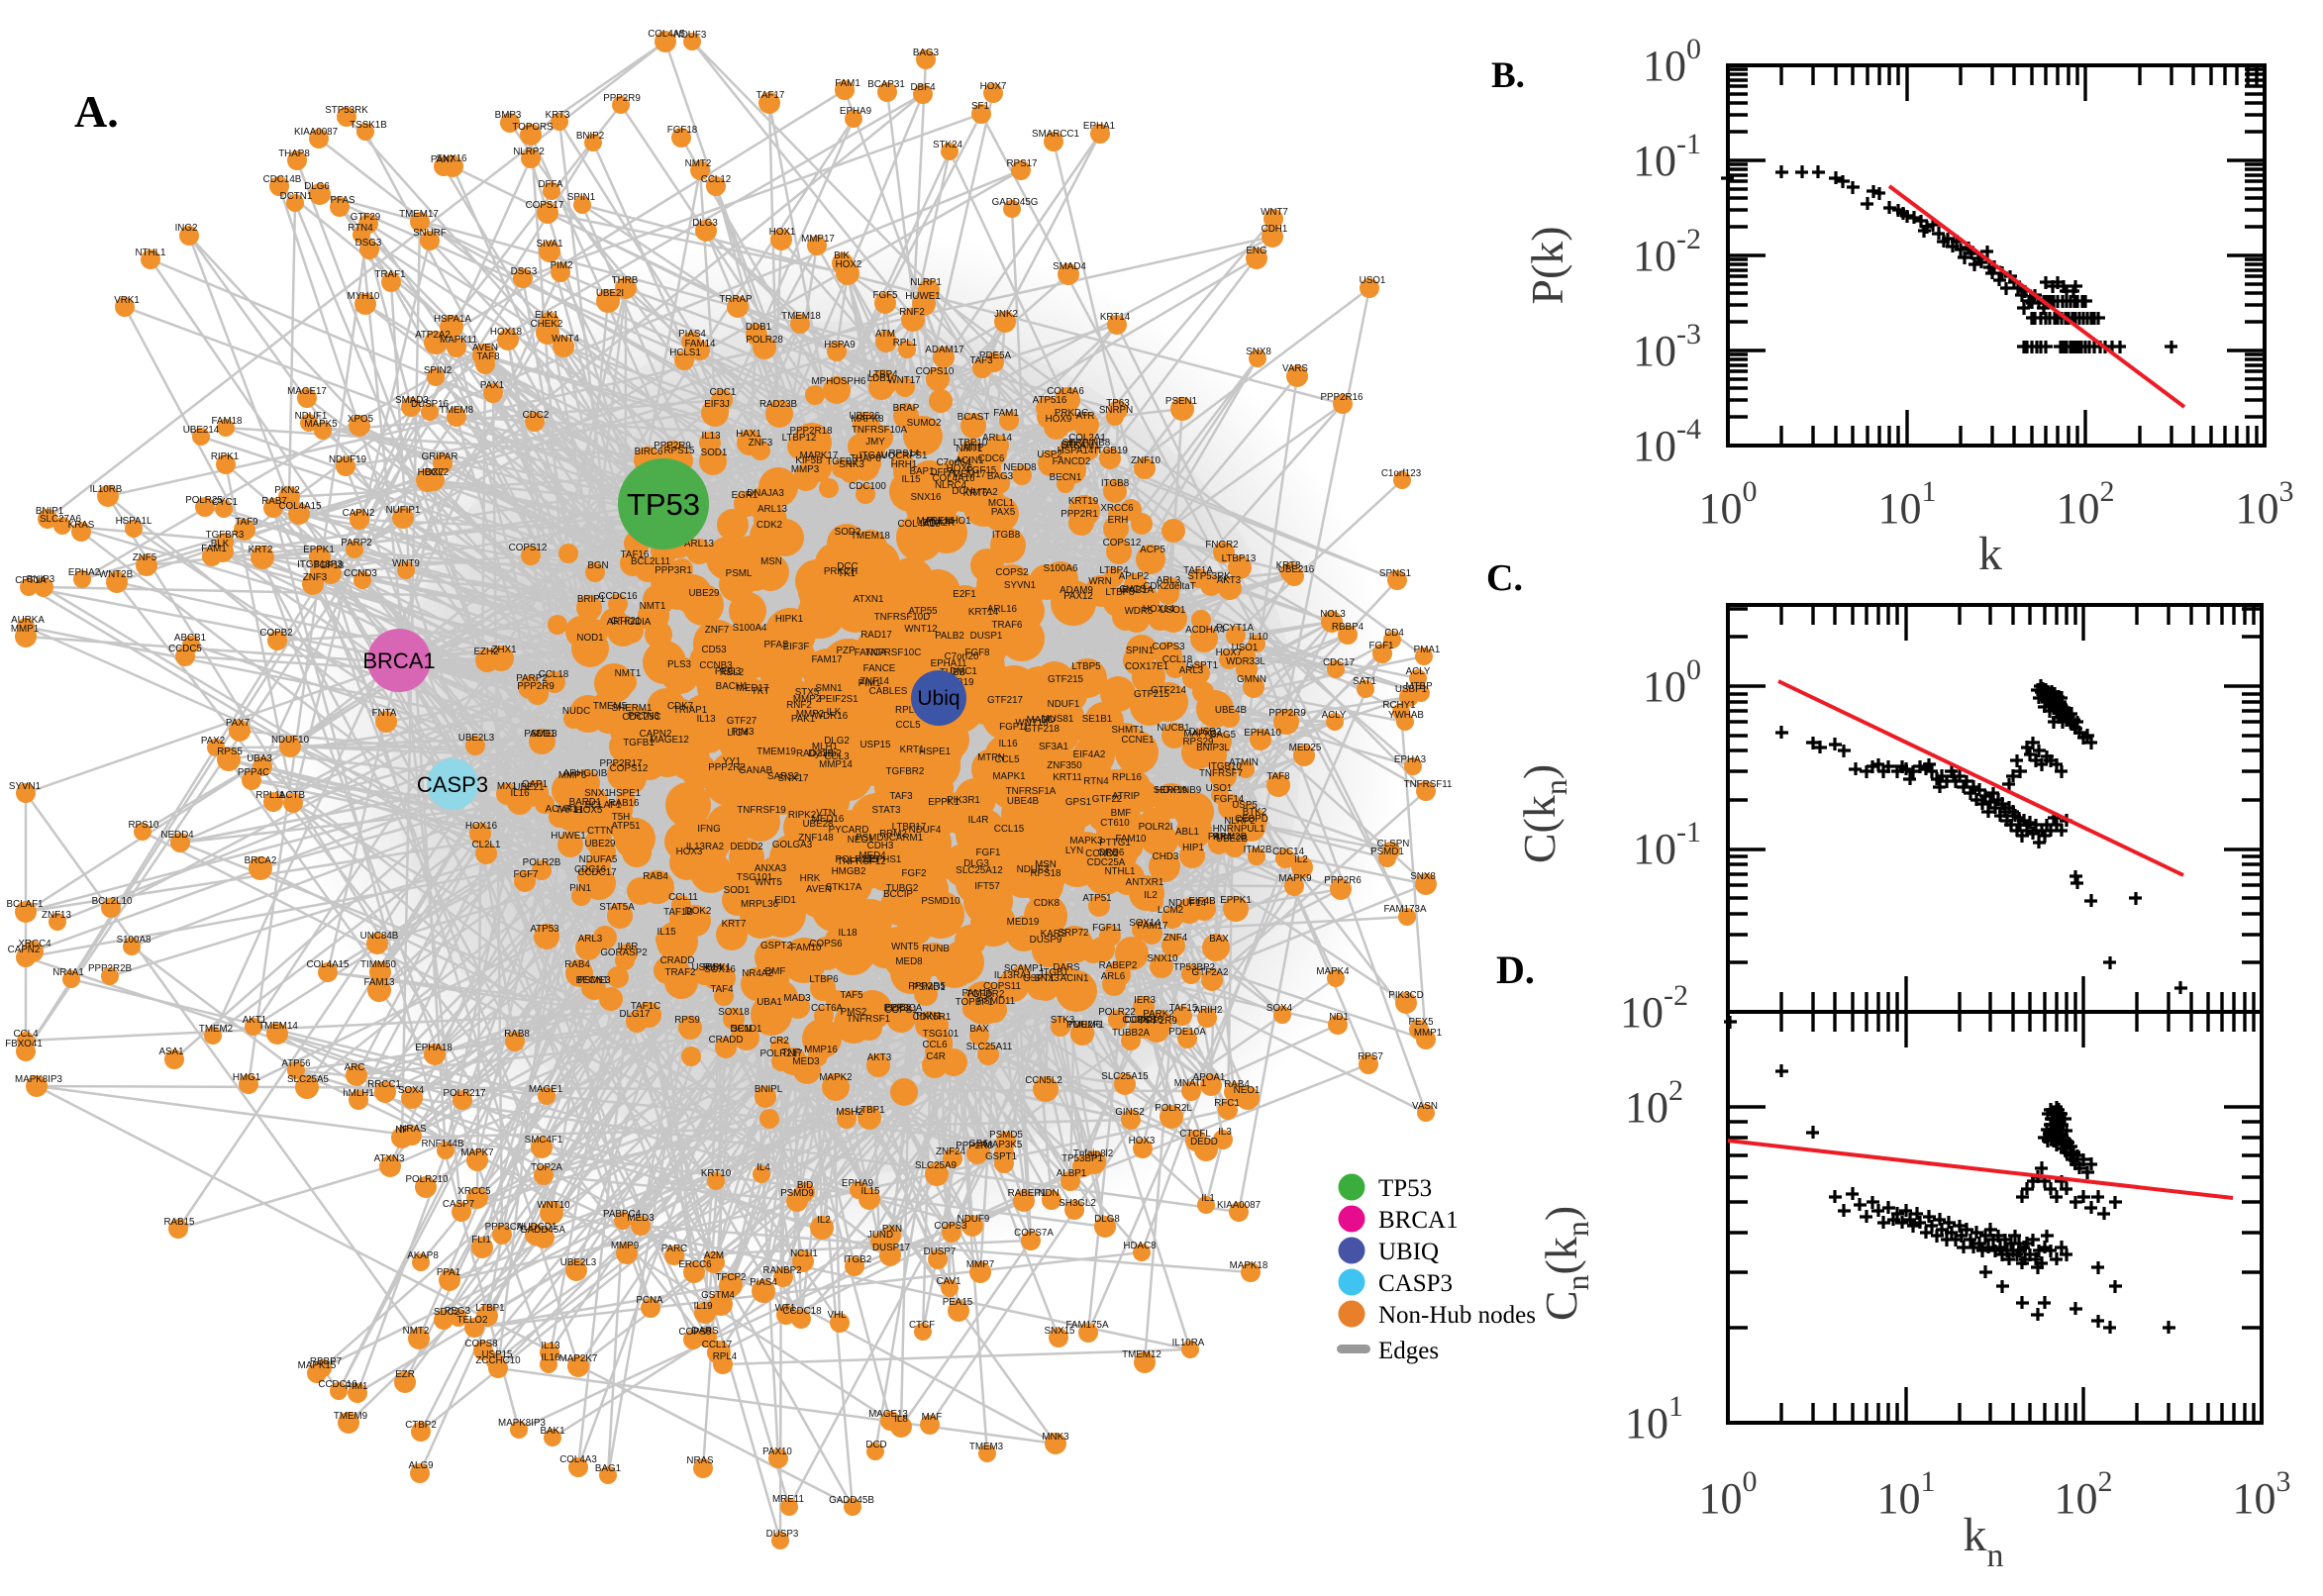 Image resolution: width=2323 pixels, height=1596 pixels. I want to click on svg-text: DNAJA3, so click(765, 494).